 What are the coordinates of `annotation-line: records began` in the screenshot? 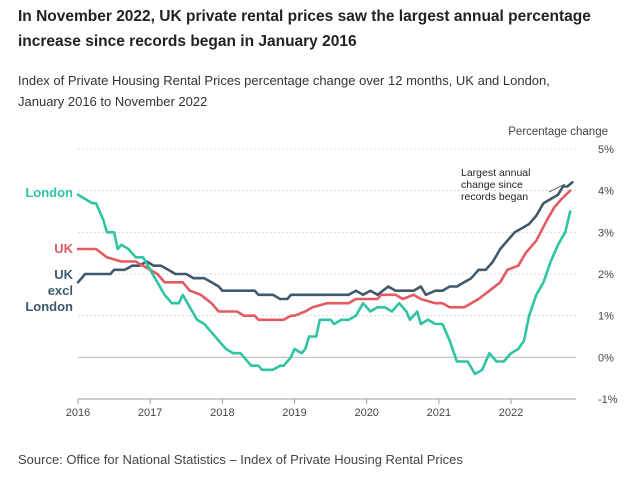 It's located at (494, 197).